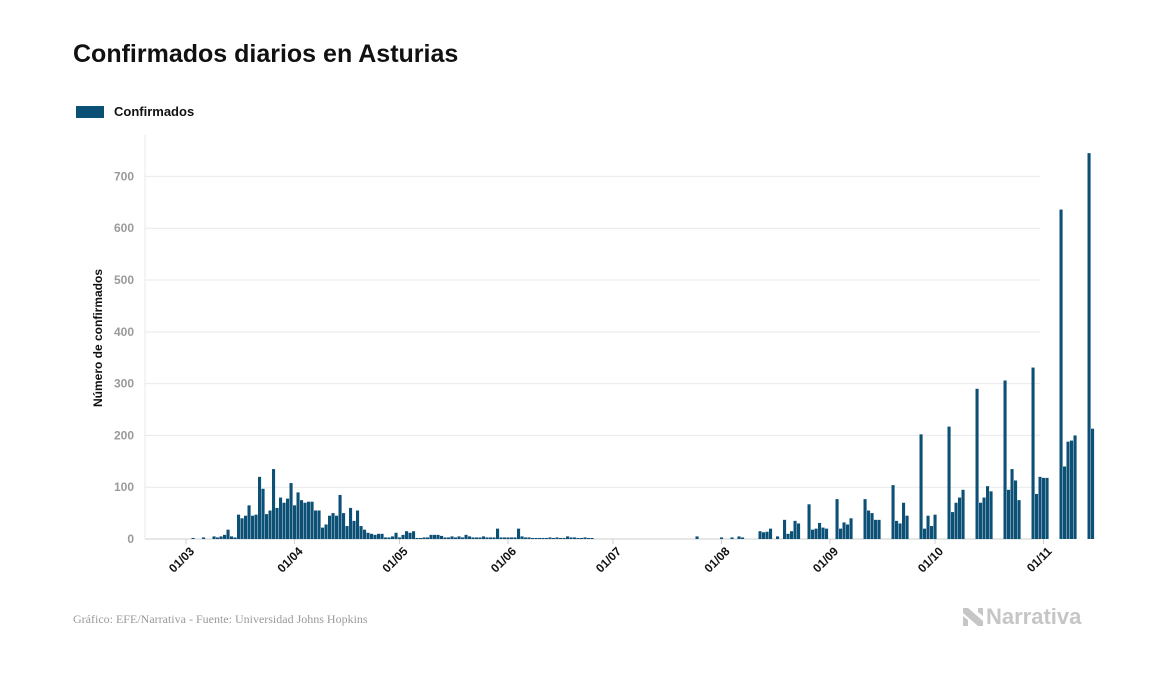  Describe the element at coordinates (289, 559) in the screenshot. I see `x-tick-label: 01/04` at that location.